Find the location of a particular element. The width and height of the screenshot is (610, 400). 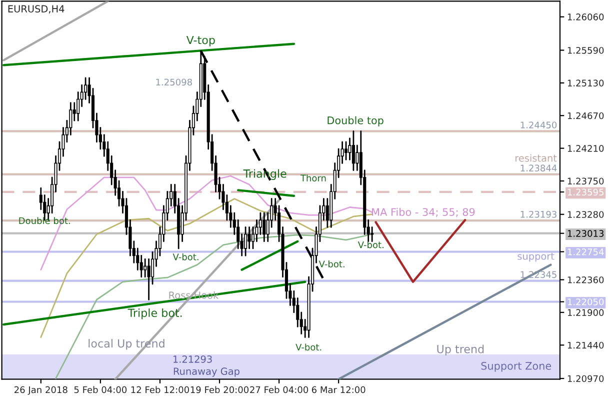

x-tick-label: 6 Mar 12:00 is located at coordinates (339, 390).